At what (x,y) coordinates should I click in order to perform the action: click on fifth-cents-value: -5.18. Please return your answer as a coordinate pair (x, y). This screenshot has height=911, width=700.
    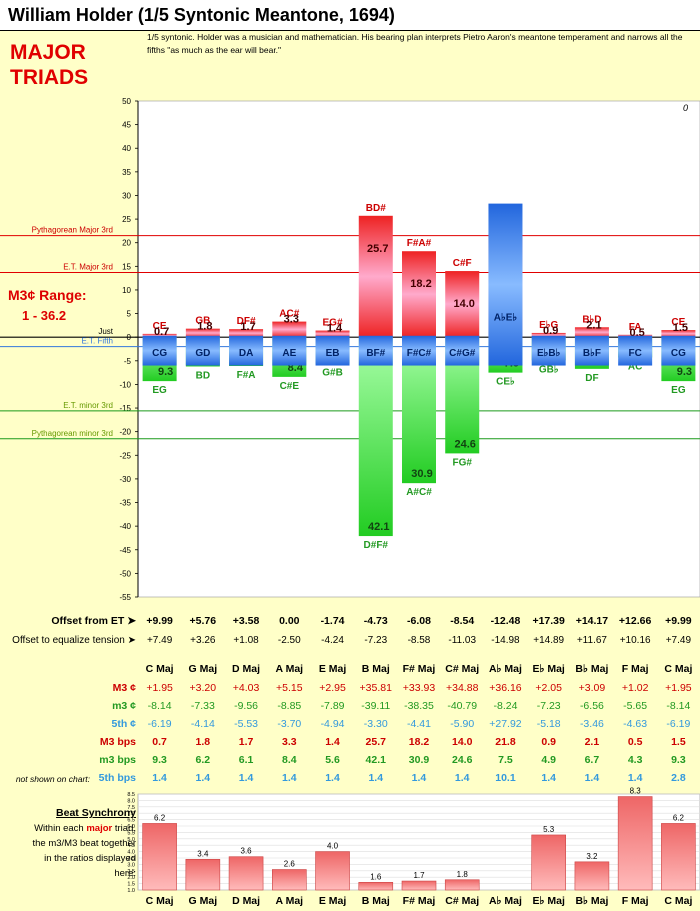
    Looking at the image, I should click on (548, 724).